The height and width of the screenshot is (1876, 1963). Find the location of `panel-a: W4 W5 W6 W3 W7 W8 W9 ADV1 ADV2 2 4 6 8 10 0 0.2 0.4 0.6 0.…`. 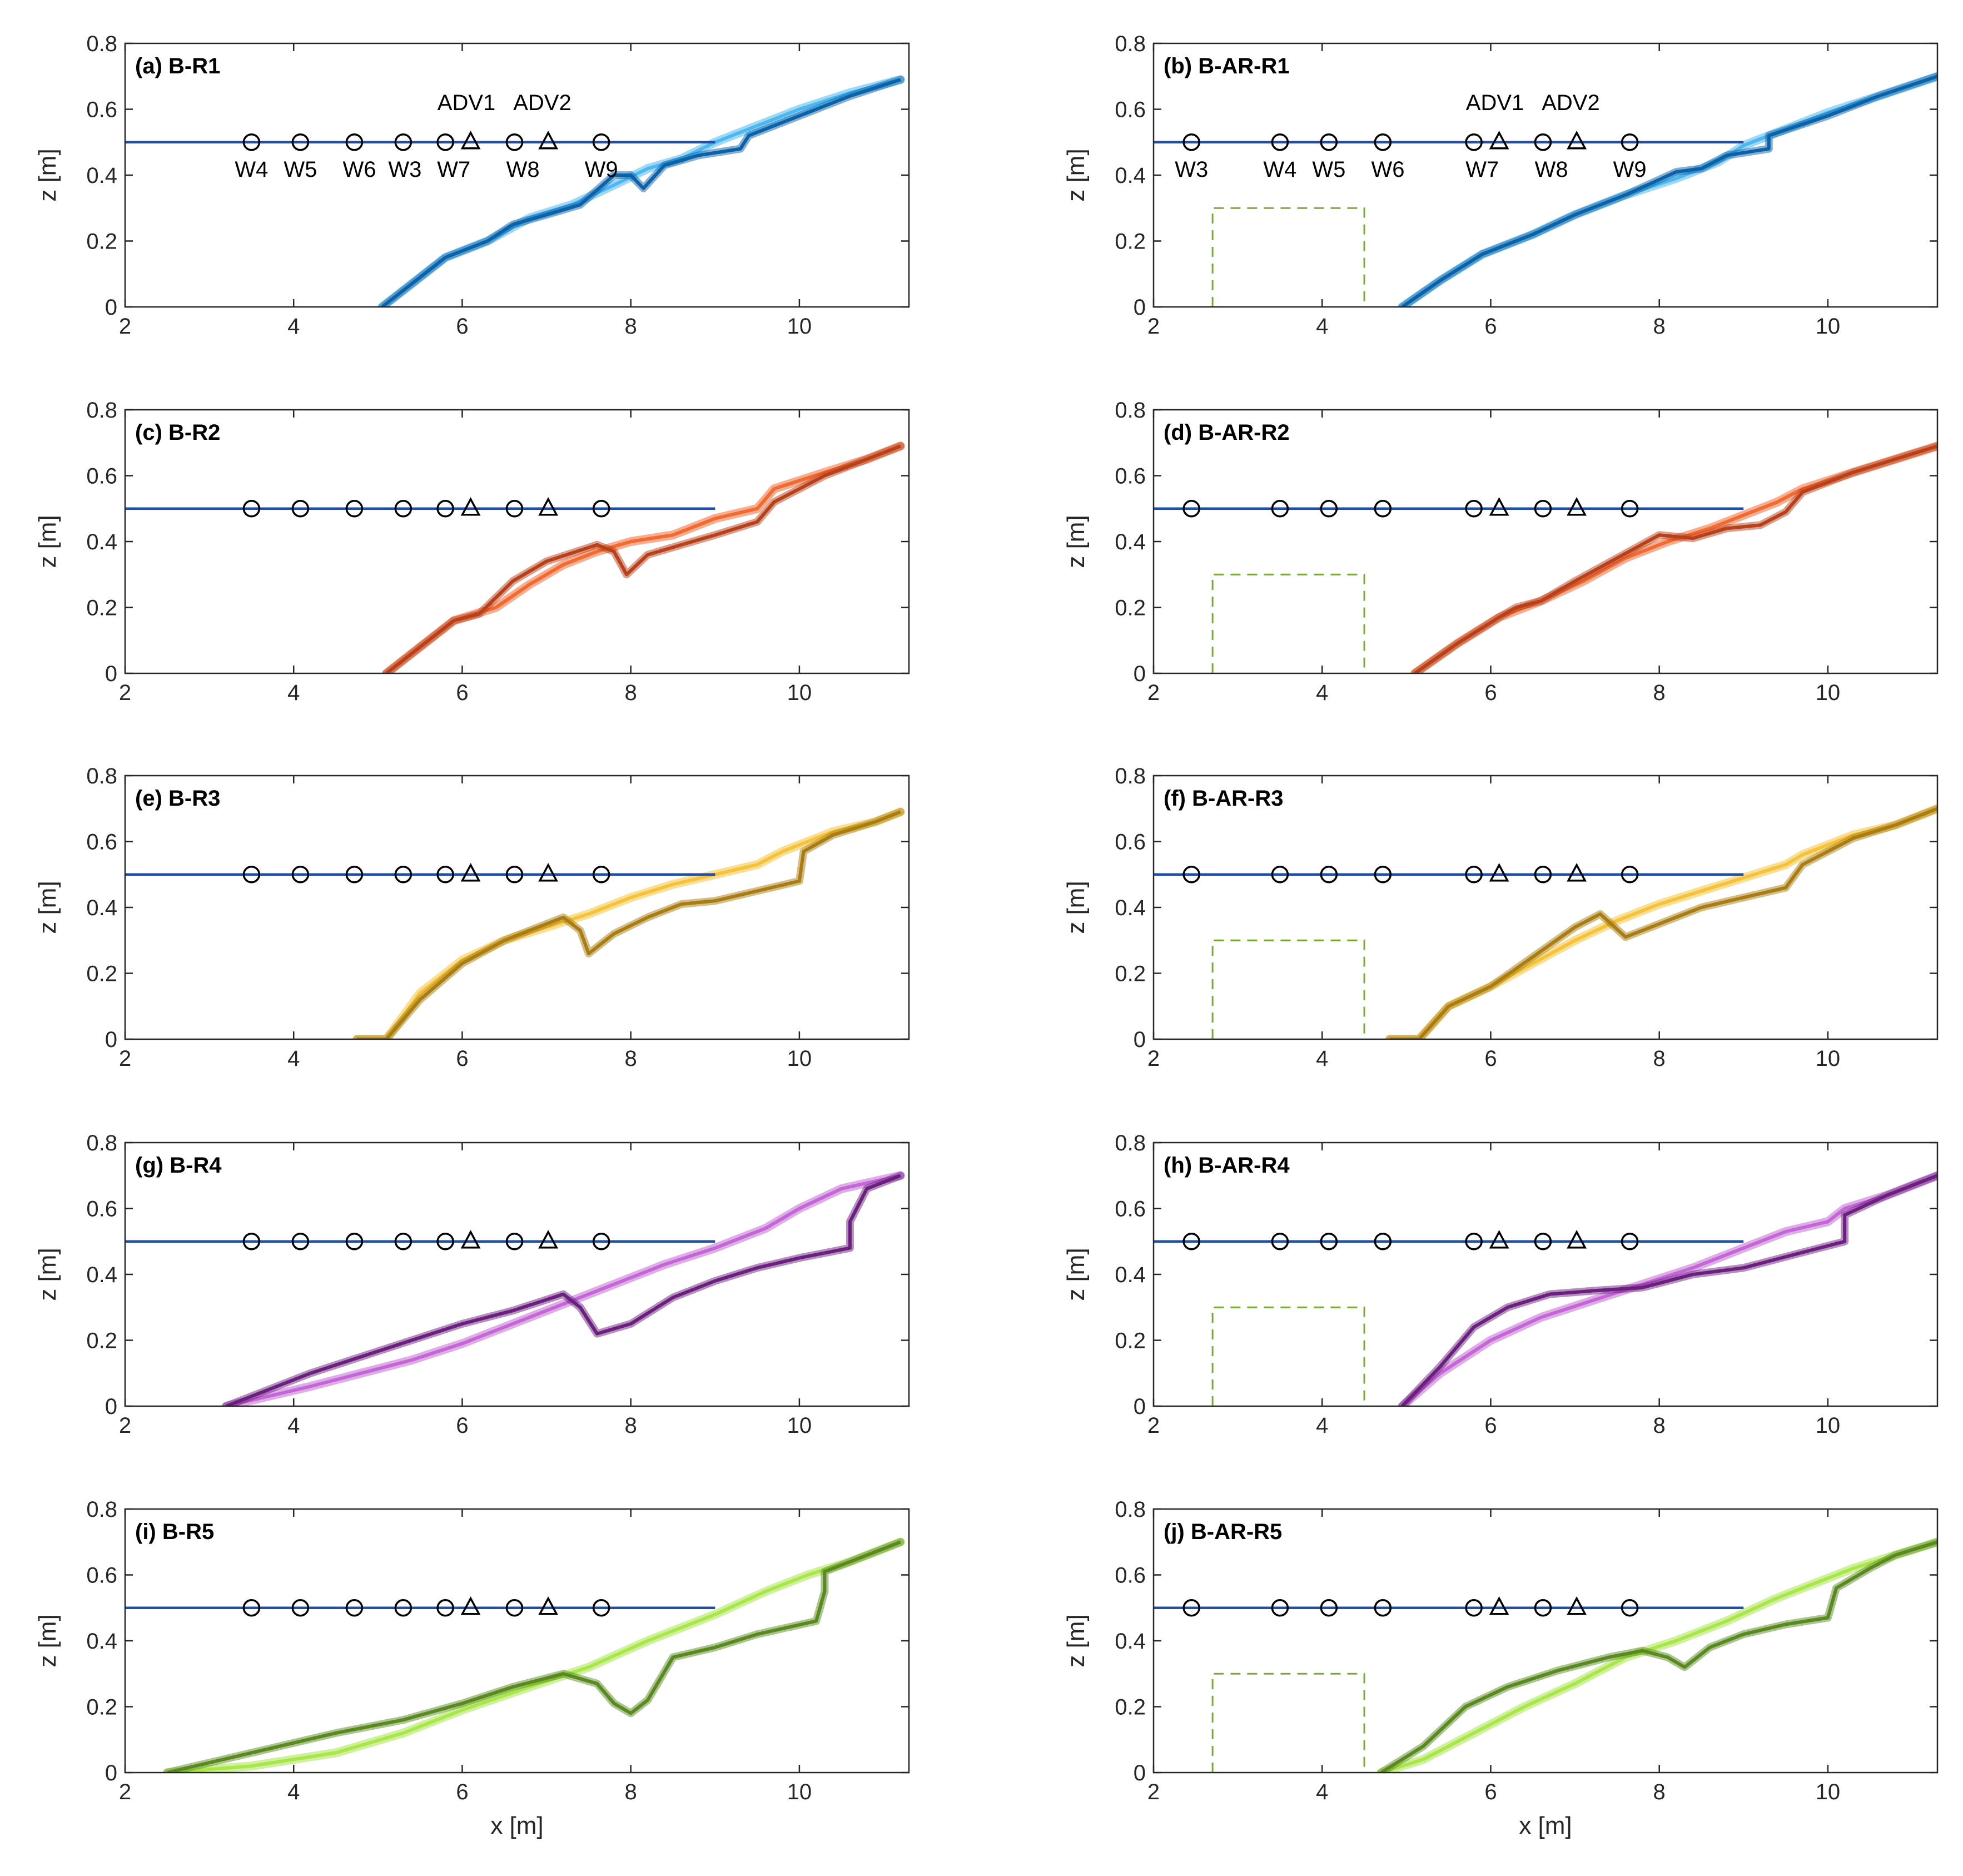

panel-a: W4 W5 W6 W3 W7 W8 W9 ADV1 ADV2 2 4 6 8 10 0 0.2 0.4 0.6 0.… is located at coordinates (472, 185).